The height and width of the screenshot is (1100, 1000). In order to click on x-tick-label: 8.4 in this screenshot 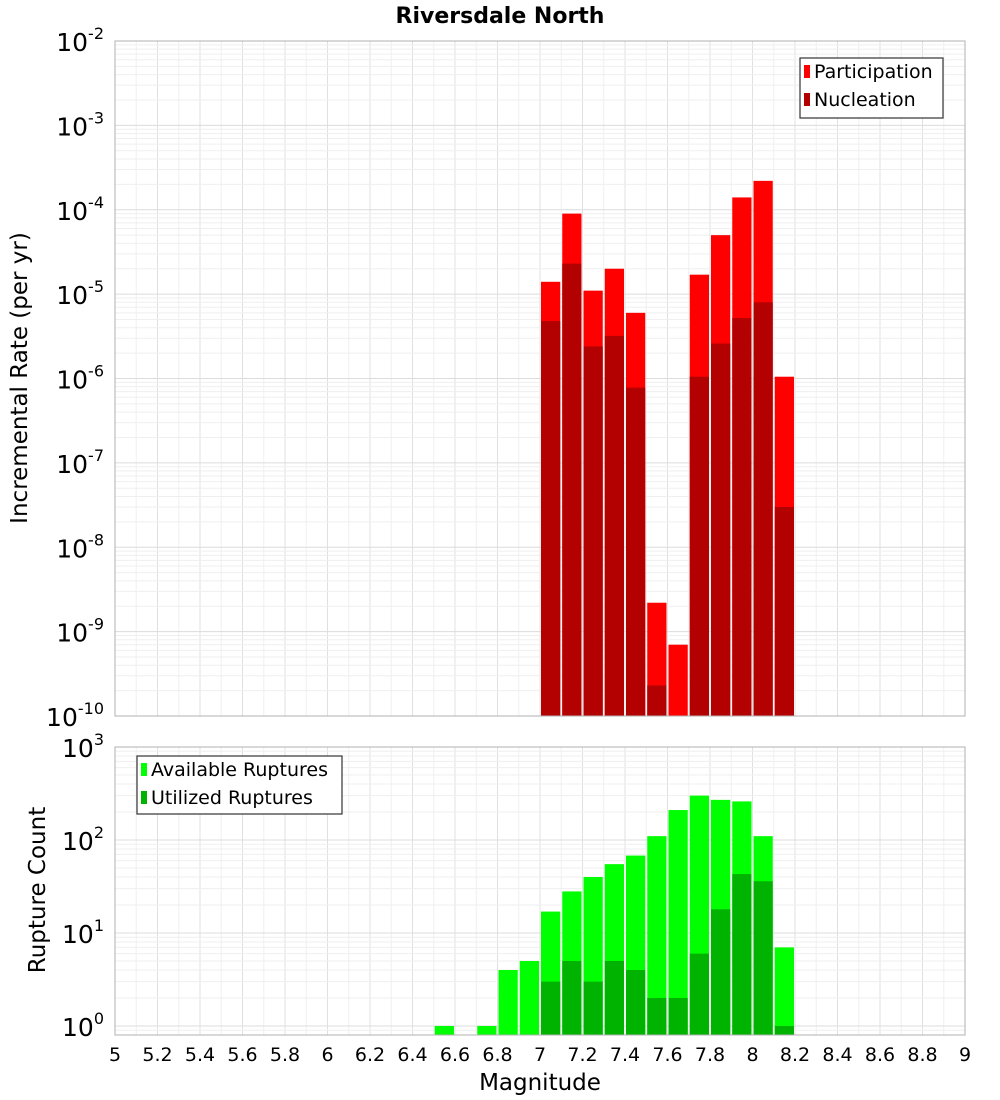, I will do `click(837, 1055)`.